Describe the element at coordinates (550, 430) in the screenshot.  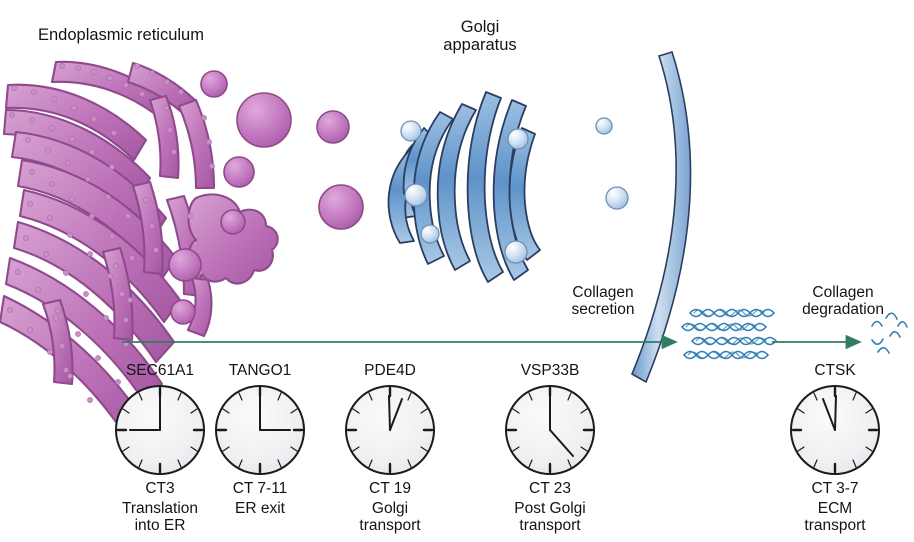
I see `clock-vsp33b` at that location.